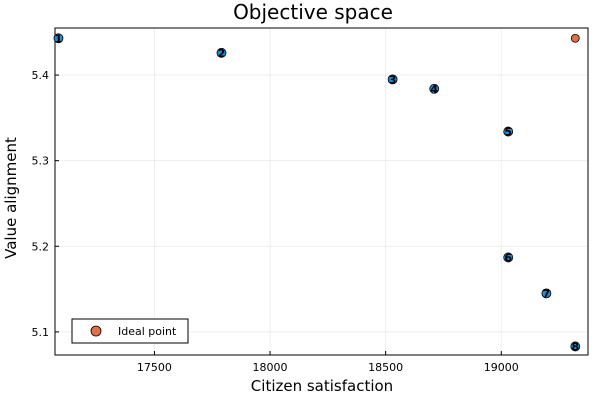 This screenshot has height=400, width=600. I want to click on legend-label-ideal-point: Ideal point, so click(147, 331).